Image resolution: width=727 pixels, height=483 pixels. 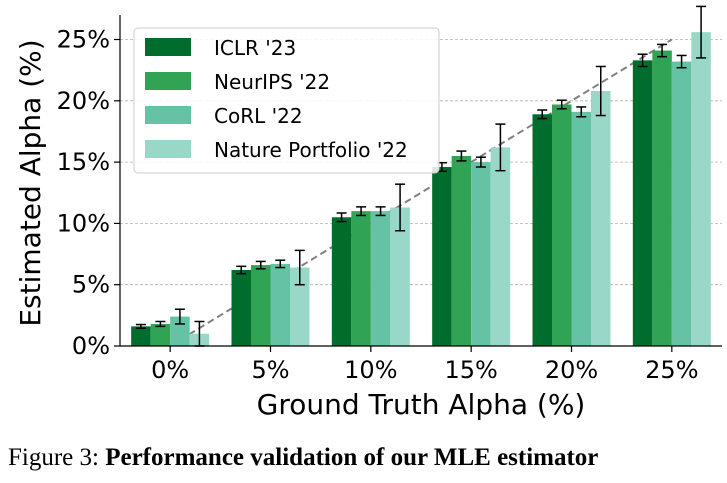 What do you see at coordinates (311, 150) in the screenshot?
I see `legend-label: Nature Portfolio '22` at bounding box center [311, 150].